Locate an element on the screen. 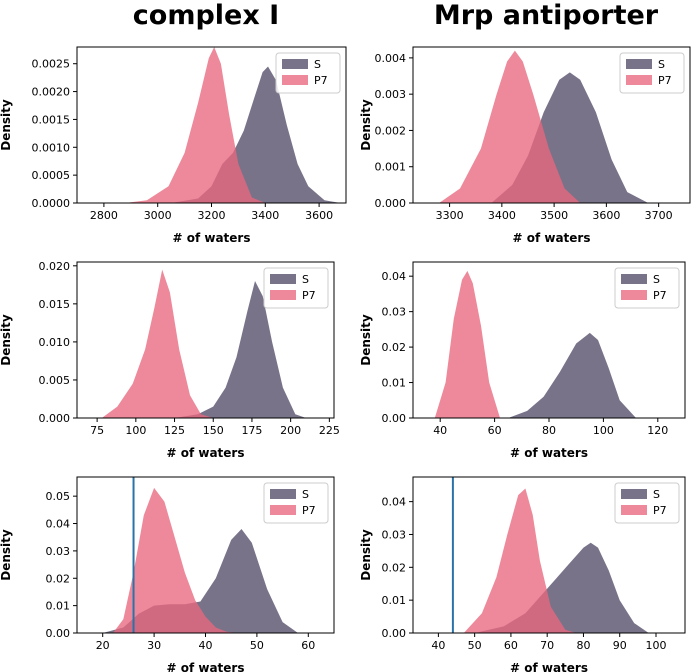 The height and width of the screenshot is (672, 700). complex-i-top-ytick-label: 0.0010 is located at coordinates (51, 147).